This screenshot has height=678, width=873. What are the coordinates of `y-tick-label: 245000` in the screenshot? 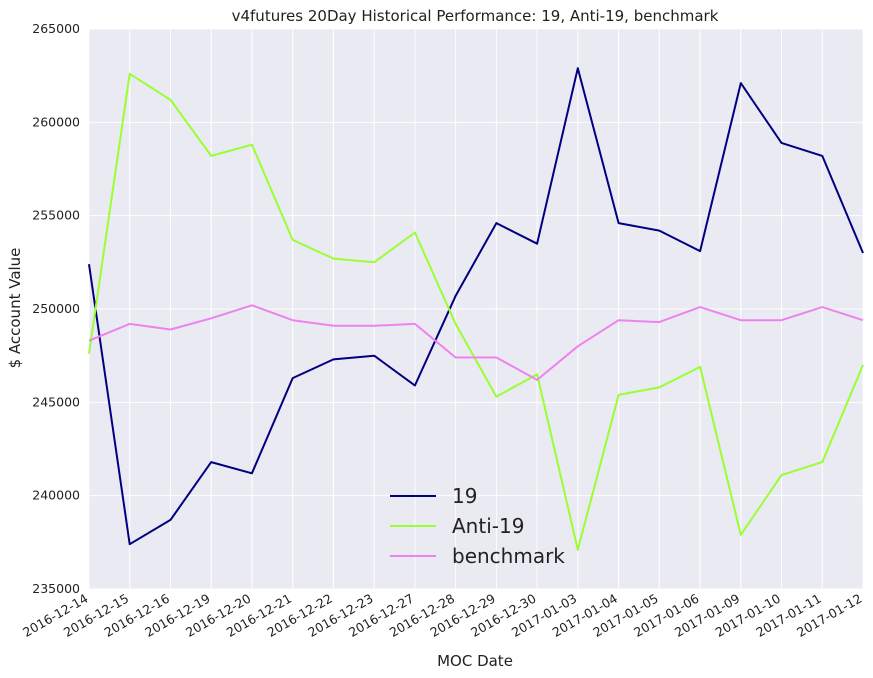 It's located at (56, 401).